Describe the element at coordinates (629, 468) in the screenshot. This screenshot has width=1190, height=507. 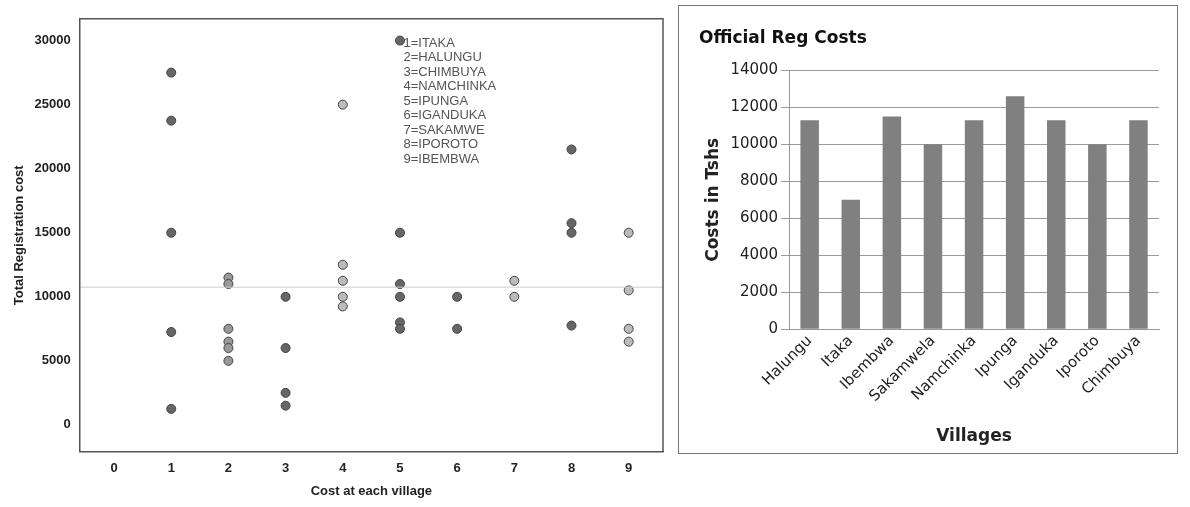
I see `x-tick-label: 9` at that location.